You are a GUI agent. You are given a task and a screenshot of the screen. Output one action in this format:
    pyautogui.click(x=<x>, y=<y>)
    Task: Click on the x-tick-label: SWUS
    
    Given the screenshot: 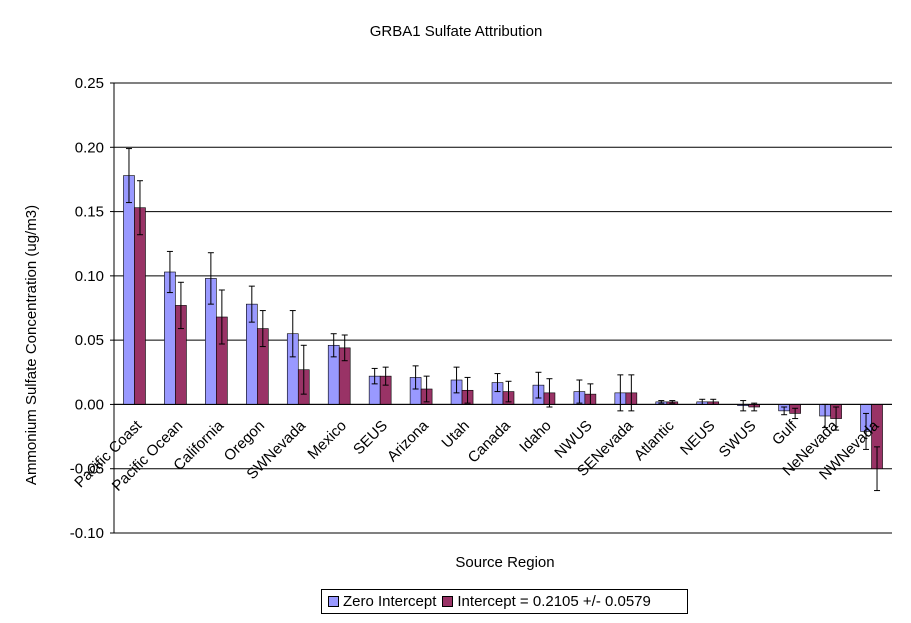 What is the action you would take?
    pyautogui.click(x=738, y=439)
    